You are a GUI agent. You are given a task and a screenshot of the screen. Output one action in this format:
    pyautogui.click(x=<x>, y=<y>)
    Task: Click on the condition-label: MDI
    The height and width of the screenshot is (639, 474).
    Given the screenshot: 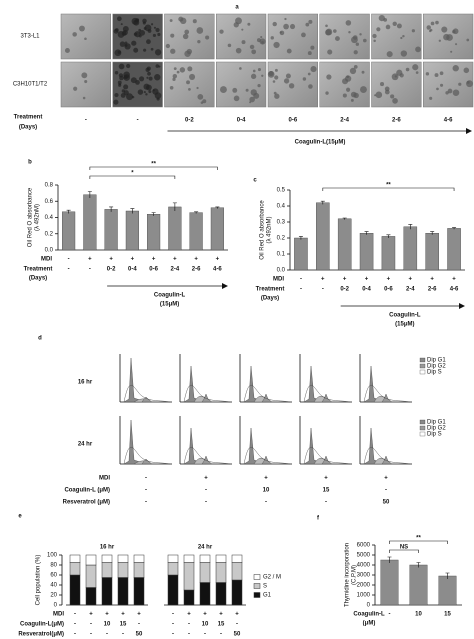 What is the action you would take?
    pyautogui.click(x=46, y=260)
    